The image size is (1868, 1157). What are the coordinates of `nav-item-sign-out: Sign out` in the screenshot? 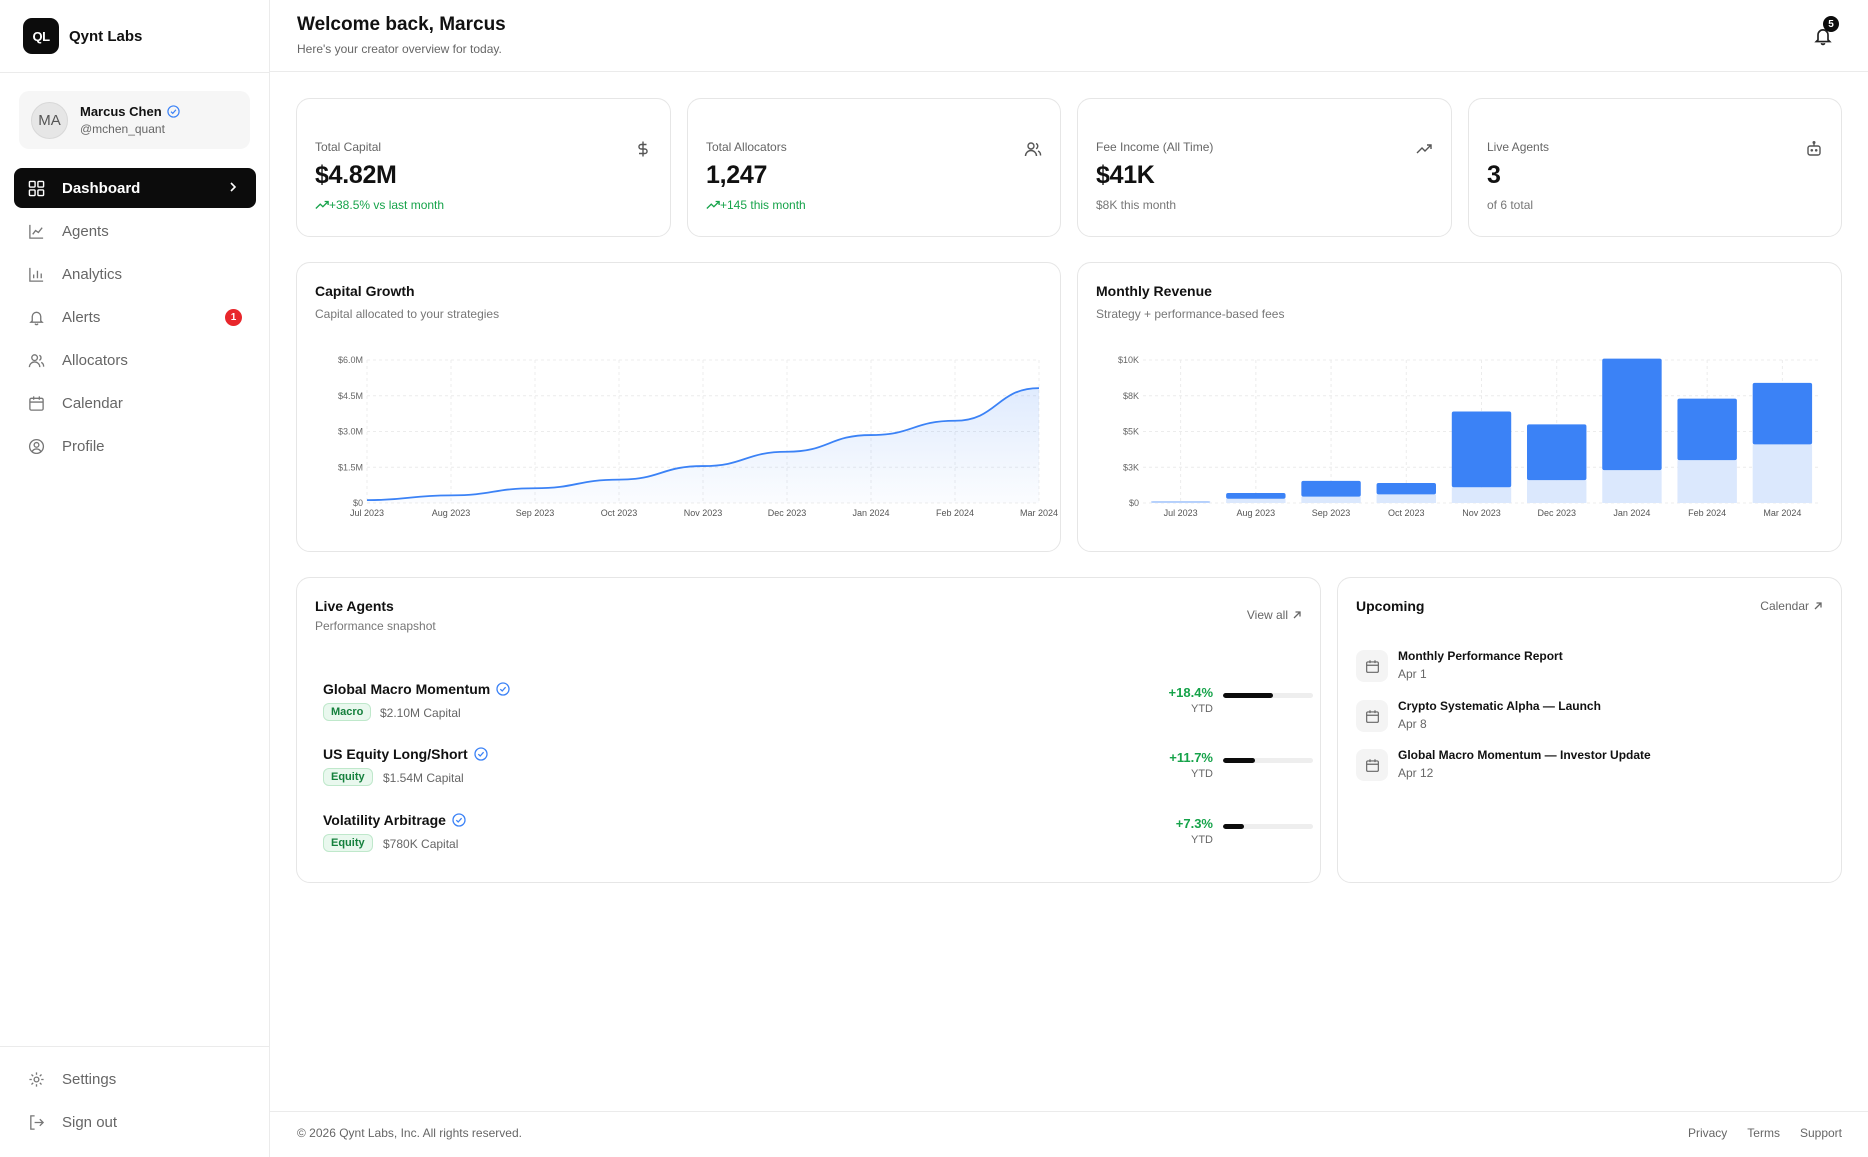 It's located at (134, 1122).